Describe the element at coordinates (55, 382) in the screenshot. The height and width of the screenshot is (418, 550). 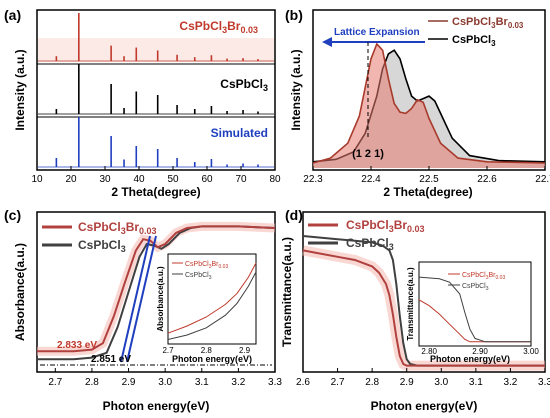
I see `panel-c-x-tick-label: 2.7` at that location.